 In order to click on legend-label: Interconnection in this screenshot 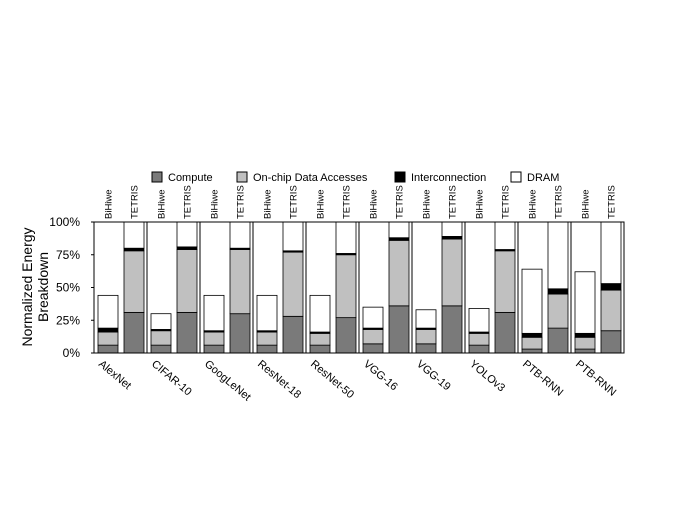, I will do `click(448, 178)`.